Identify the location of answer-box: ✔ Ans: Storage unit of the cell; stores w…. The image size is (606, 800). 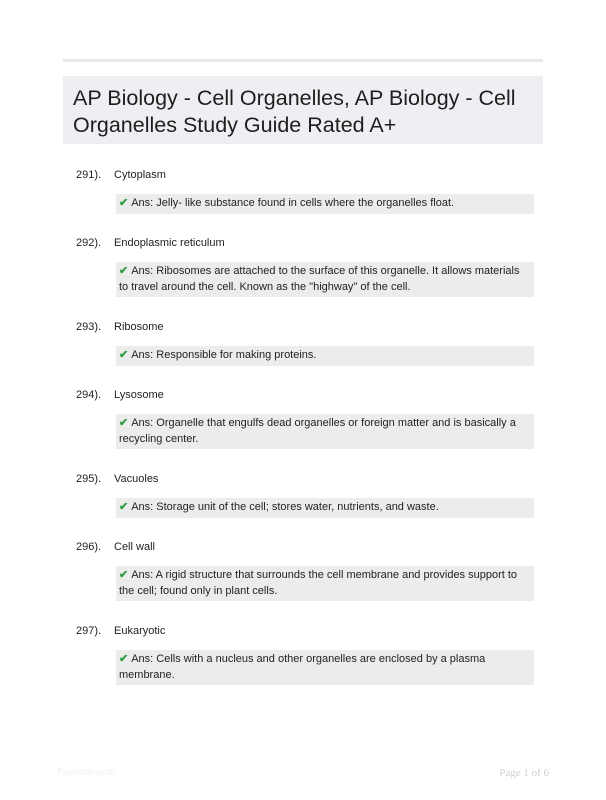
(325, 508).